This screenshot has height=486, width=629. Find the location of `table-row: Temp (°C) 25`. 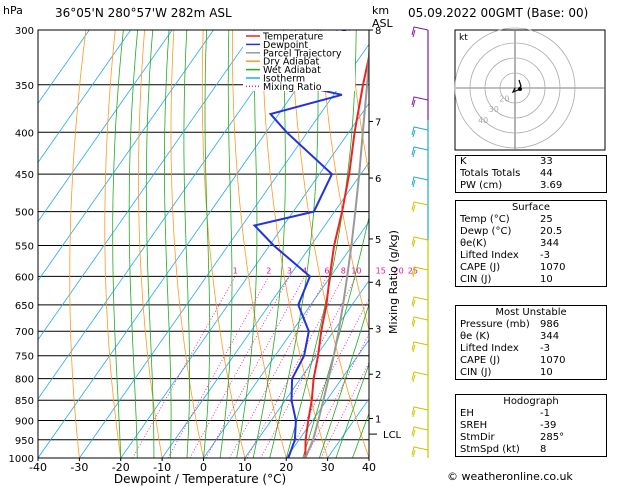

table-row: Temp (°C) 25 is located at coordinates (506, 219).